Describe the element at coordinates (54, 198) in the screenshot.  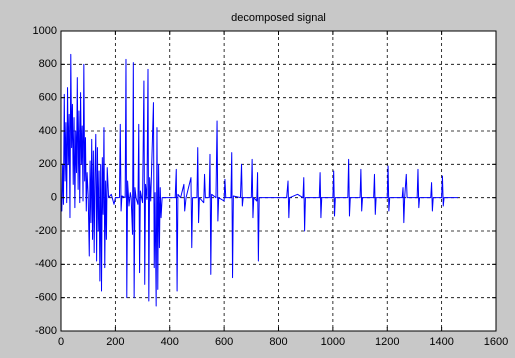
I see `y-tick-label: 0` at that location.